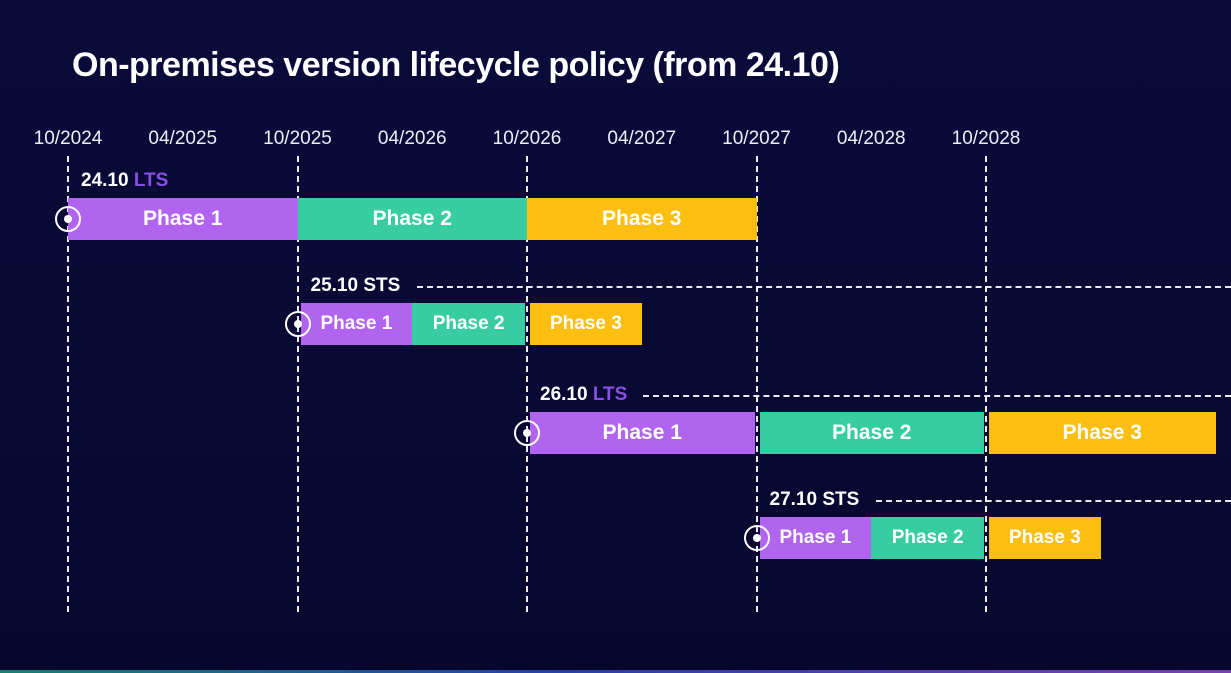 This screenshot has width=1231, height=673. I want to click on release-number: 27.10, so click(796, 499).